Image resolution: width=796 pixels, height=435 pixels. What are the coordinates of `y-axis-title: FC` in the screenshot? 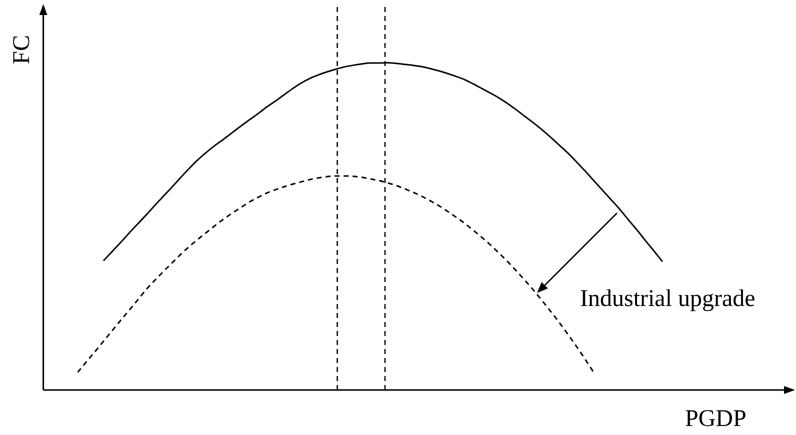 It's located at (22, 49).